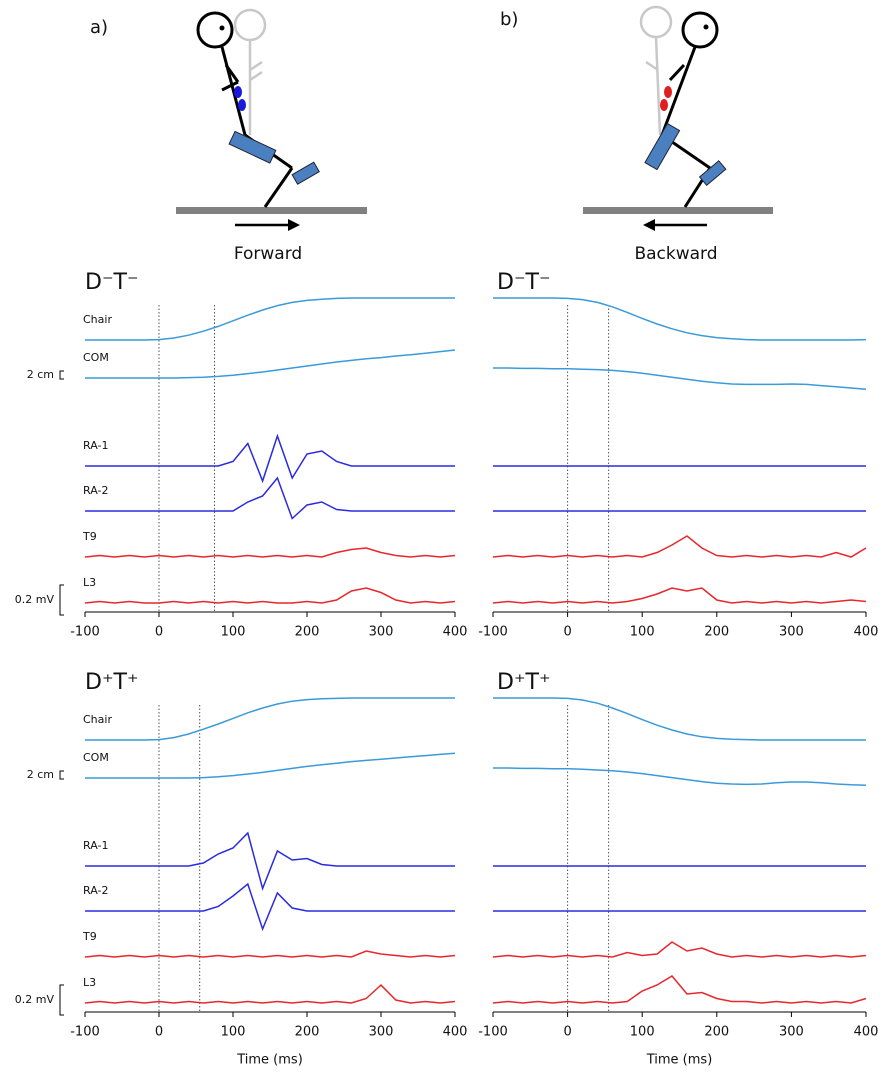  What do you see at coordinates (675, 254) in the screenshot?
I see `direction-label: Backward` at bounding box center [675, 254].